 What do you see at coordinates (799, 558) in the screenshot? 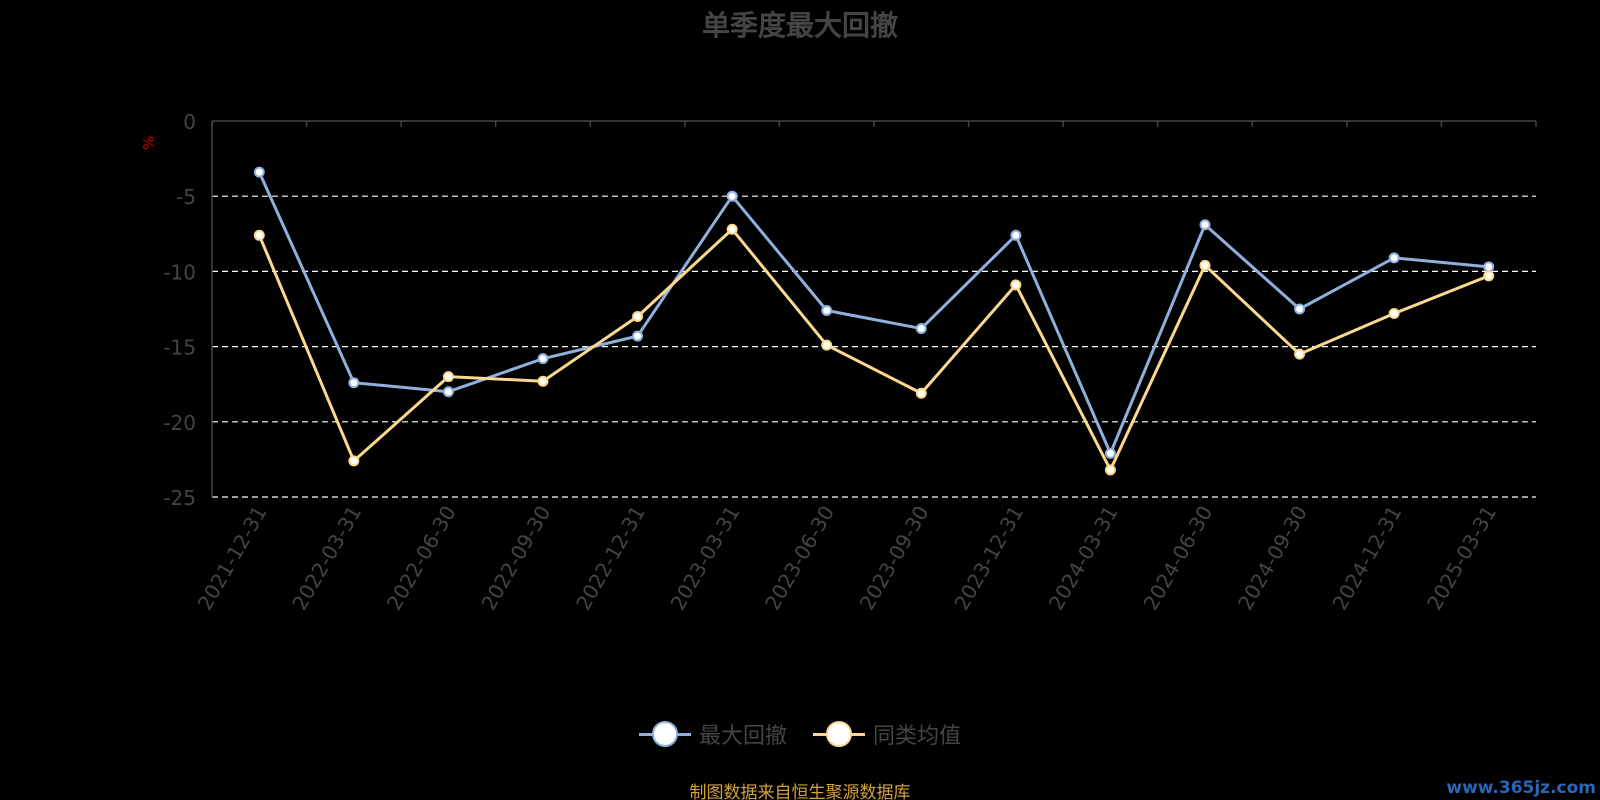
I see `x-tick-label: 2023-06-30` at bounding box center [799, 558].